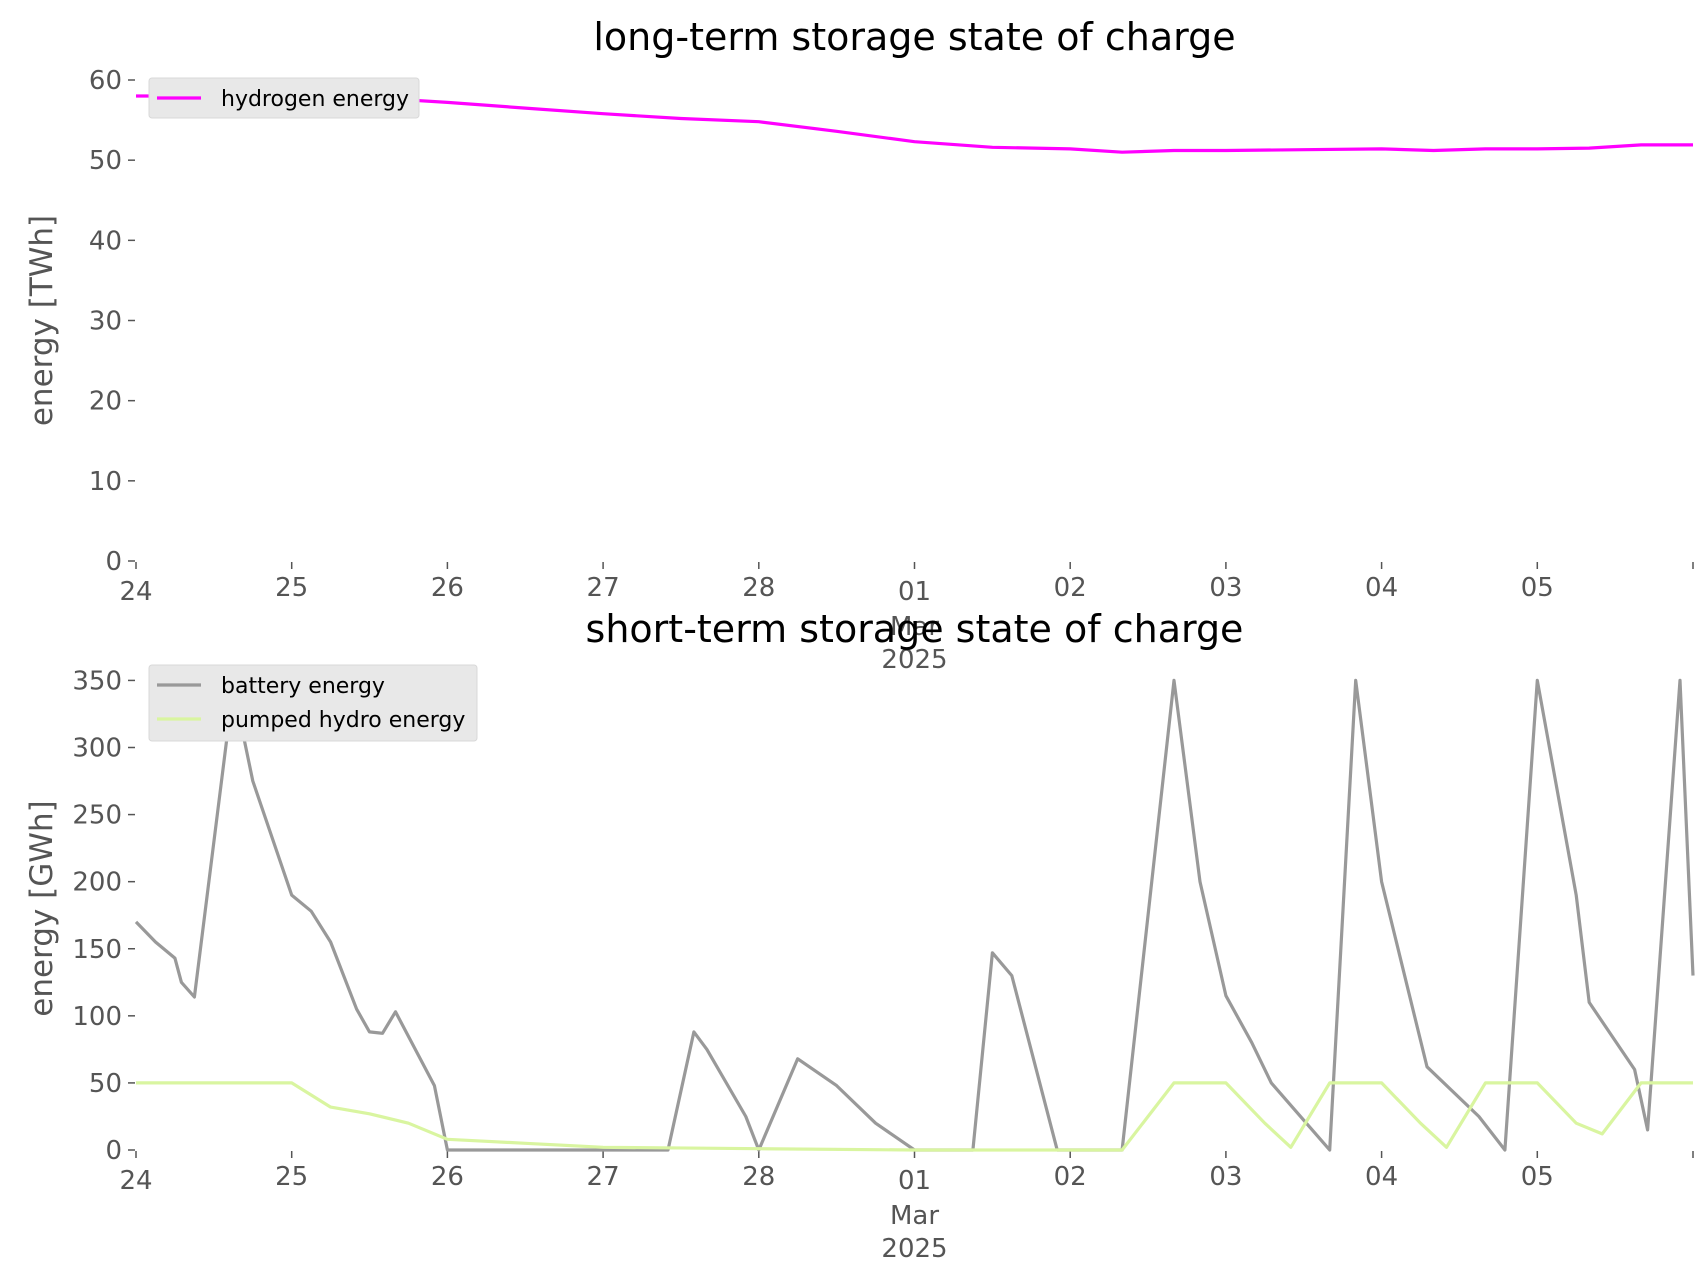  I want to click on y-tick-label: 200, so click(97, 883).